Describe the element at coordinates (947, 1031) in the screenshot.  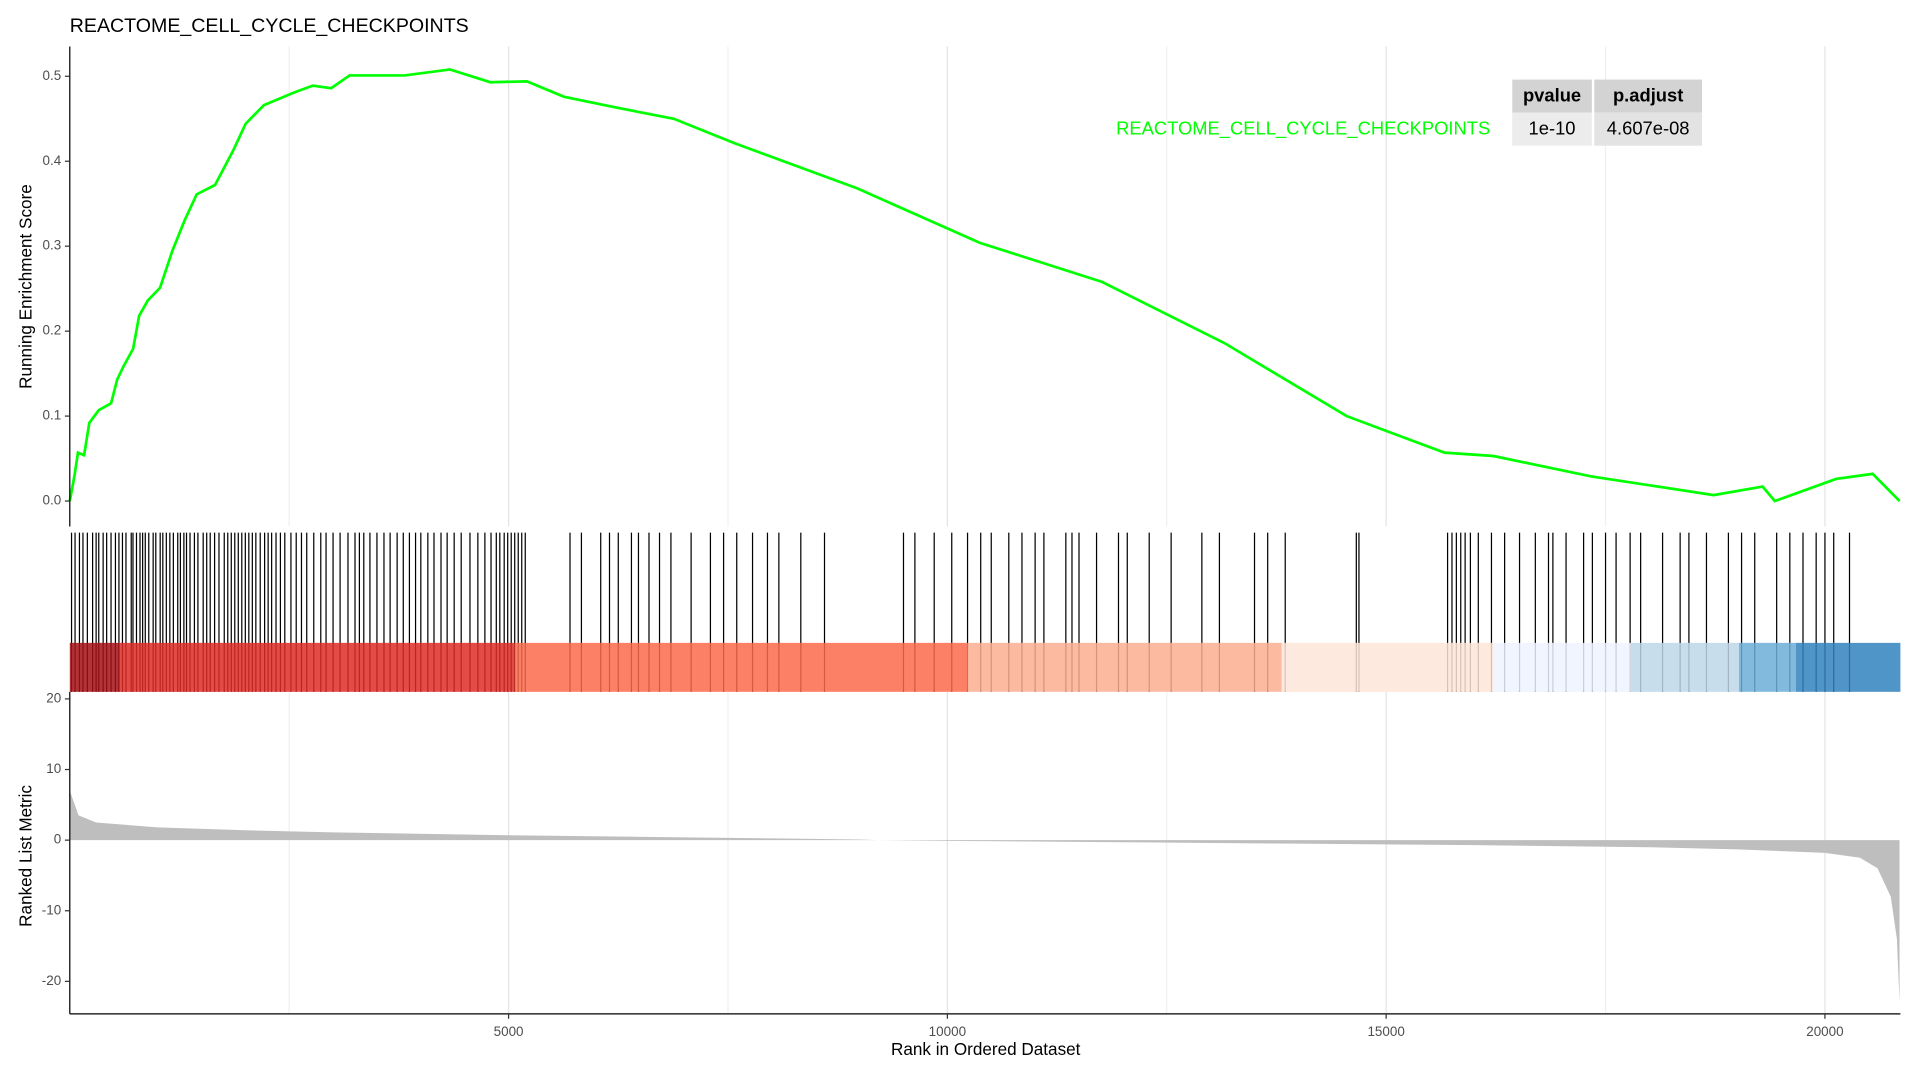
I see `x-tick-label: 10000` at that location.